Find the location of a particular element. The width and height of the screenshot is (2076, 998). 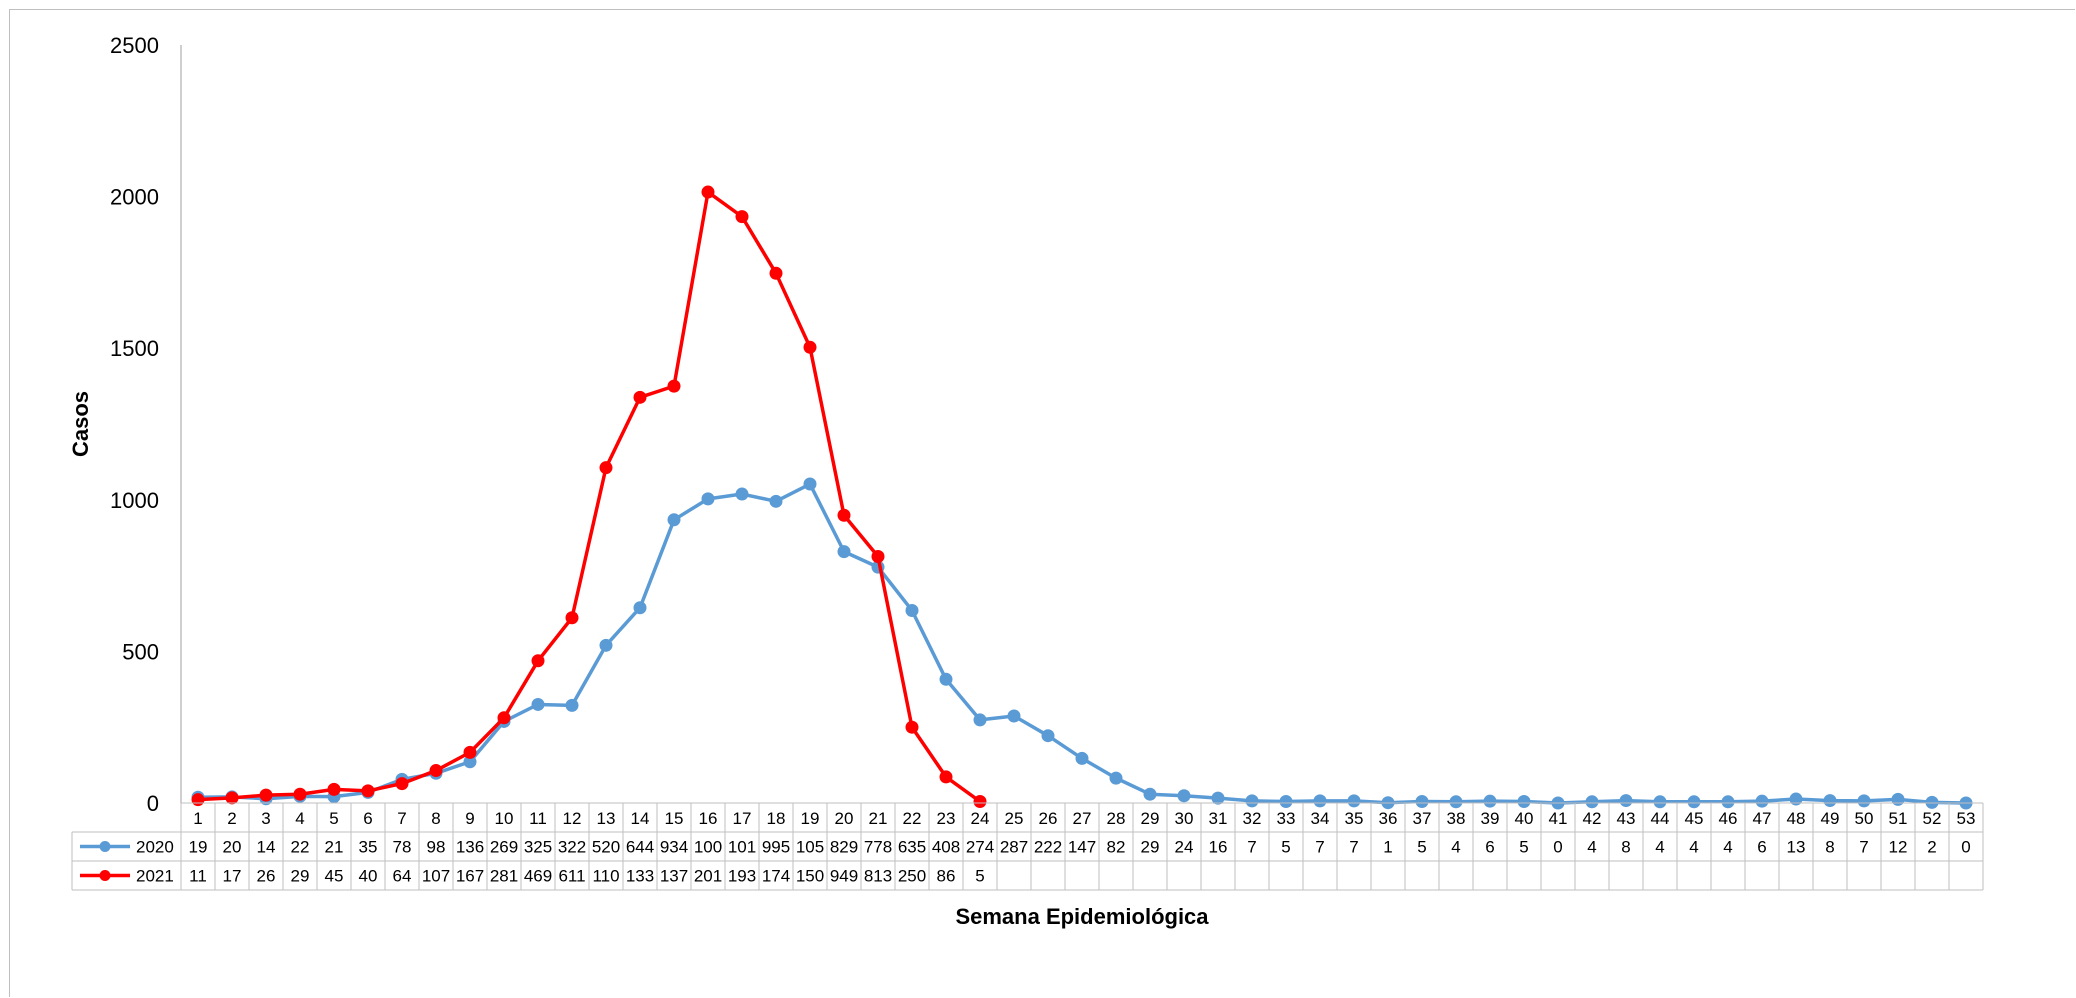

table-cell: 520 is located at coordinates (606, 847).